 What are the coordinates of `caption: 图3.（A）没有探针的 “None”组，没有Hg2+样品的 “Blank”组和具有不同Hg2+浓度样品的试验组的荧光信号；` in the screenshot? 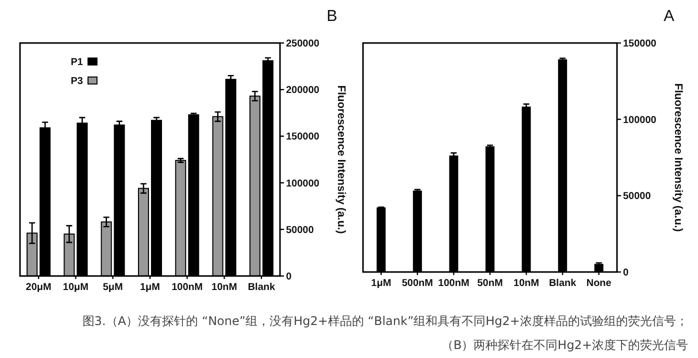 It's located at (385, 321).